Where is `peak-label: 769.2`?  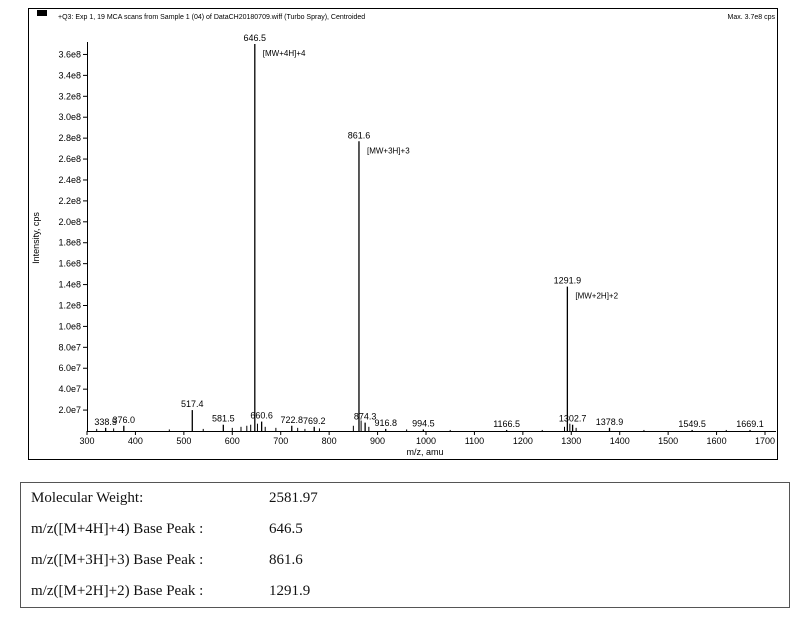 peak-label: 769.2 is located at coordinates (314, 421).